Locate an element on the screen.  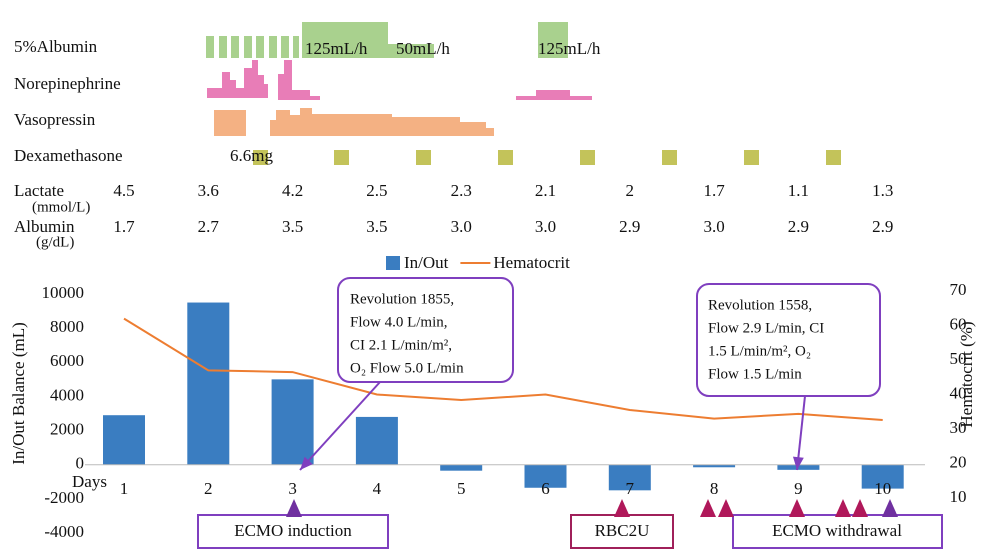
legend-label: In/Out is located at coordinates (426, 262).